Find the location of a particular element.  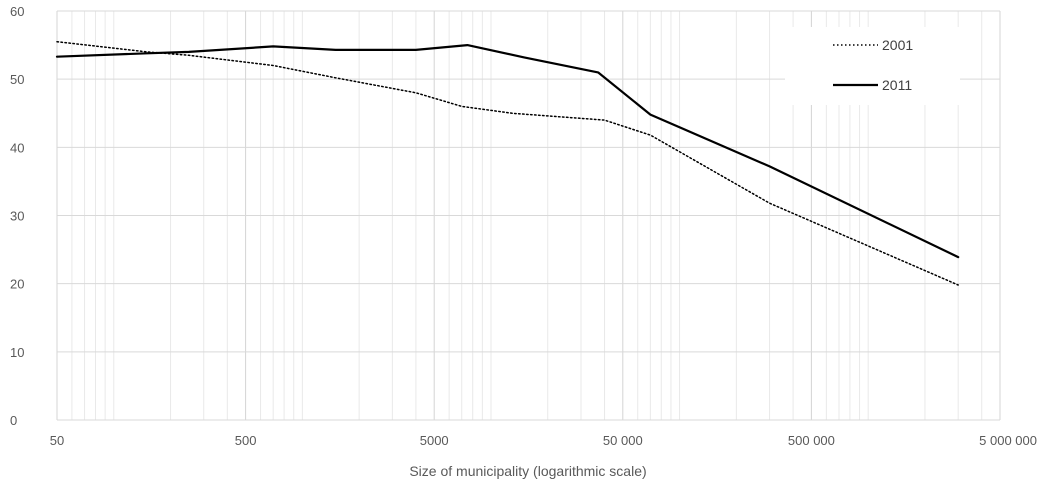

y-tick-label: 20 is located at coordinates (17, 284).